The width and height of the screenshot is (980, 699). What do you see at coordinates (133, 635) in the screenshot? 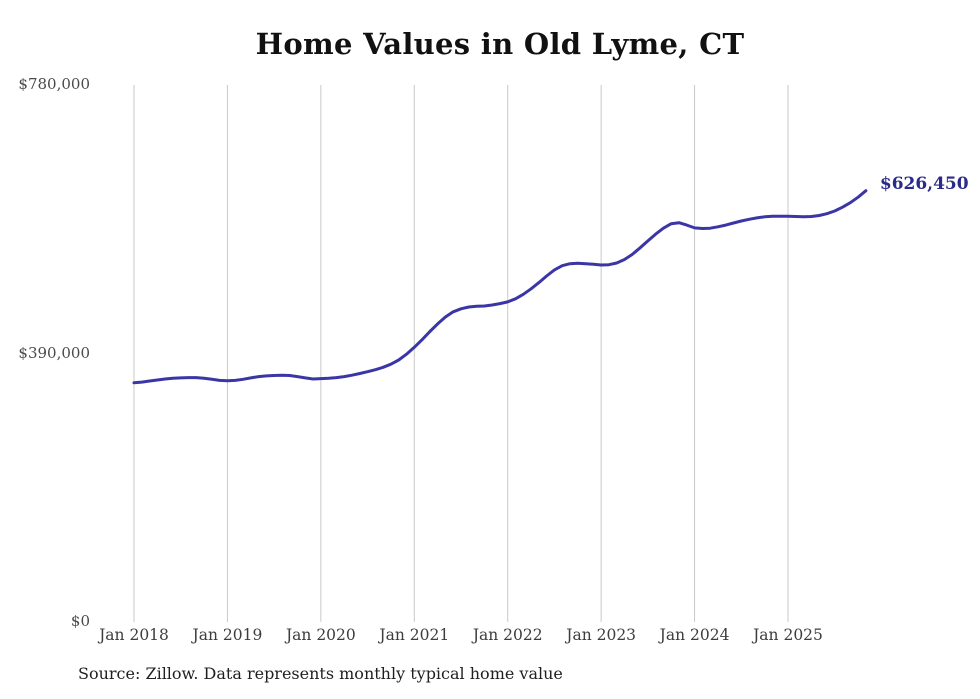
I see `x-axis-tick-label: Jan 2018` at bounding box center [133, 635].